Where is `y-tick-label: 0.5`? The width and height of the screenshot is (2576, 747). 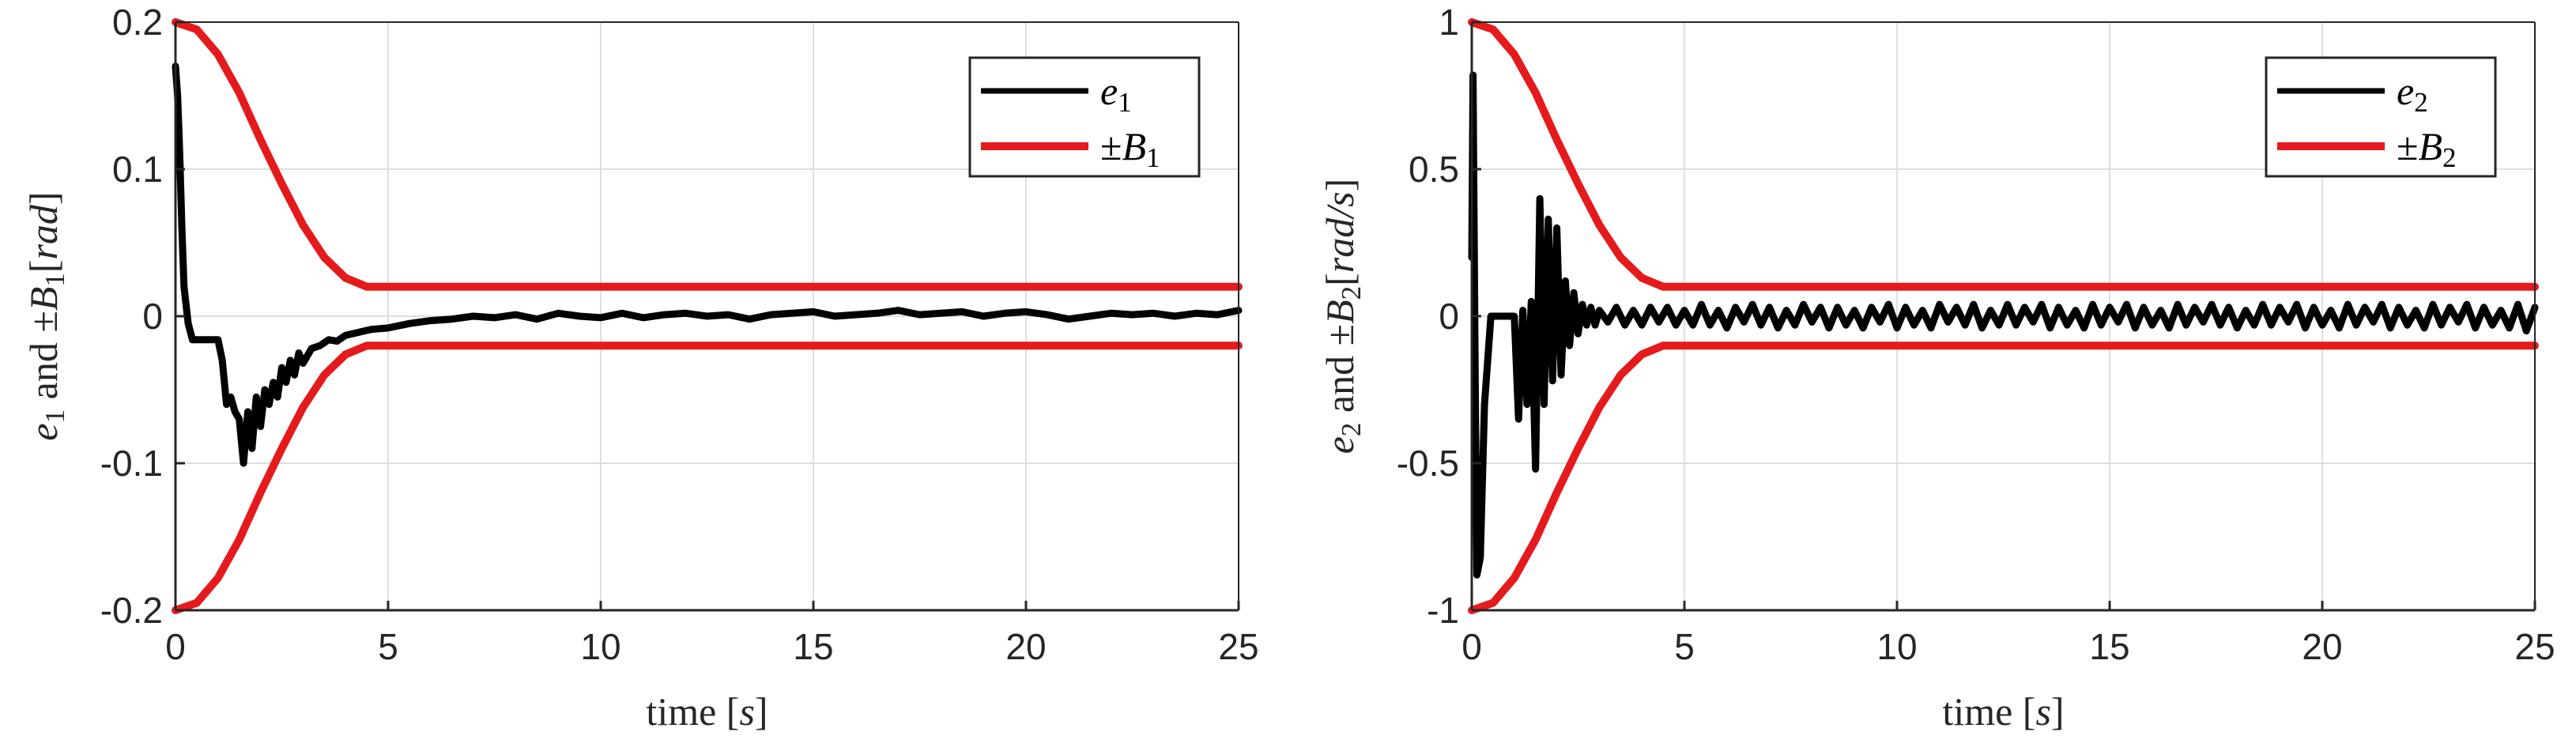
y-tick-label: 0.5 is located at coordinates (1434, 169).